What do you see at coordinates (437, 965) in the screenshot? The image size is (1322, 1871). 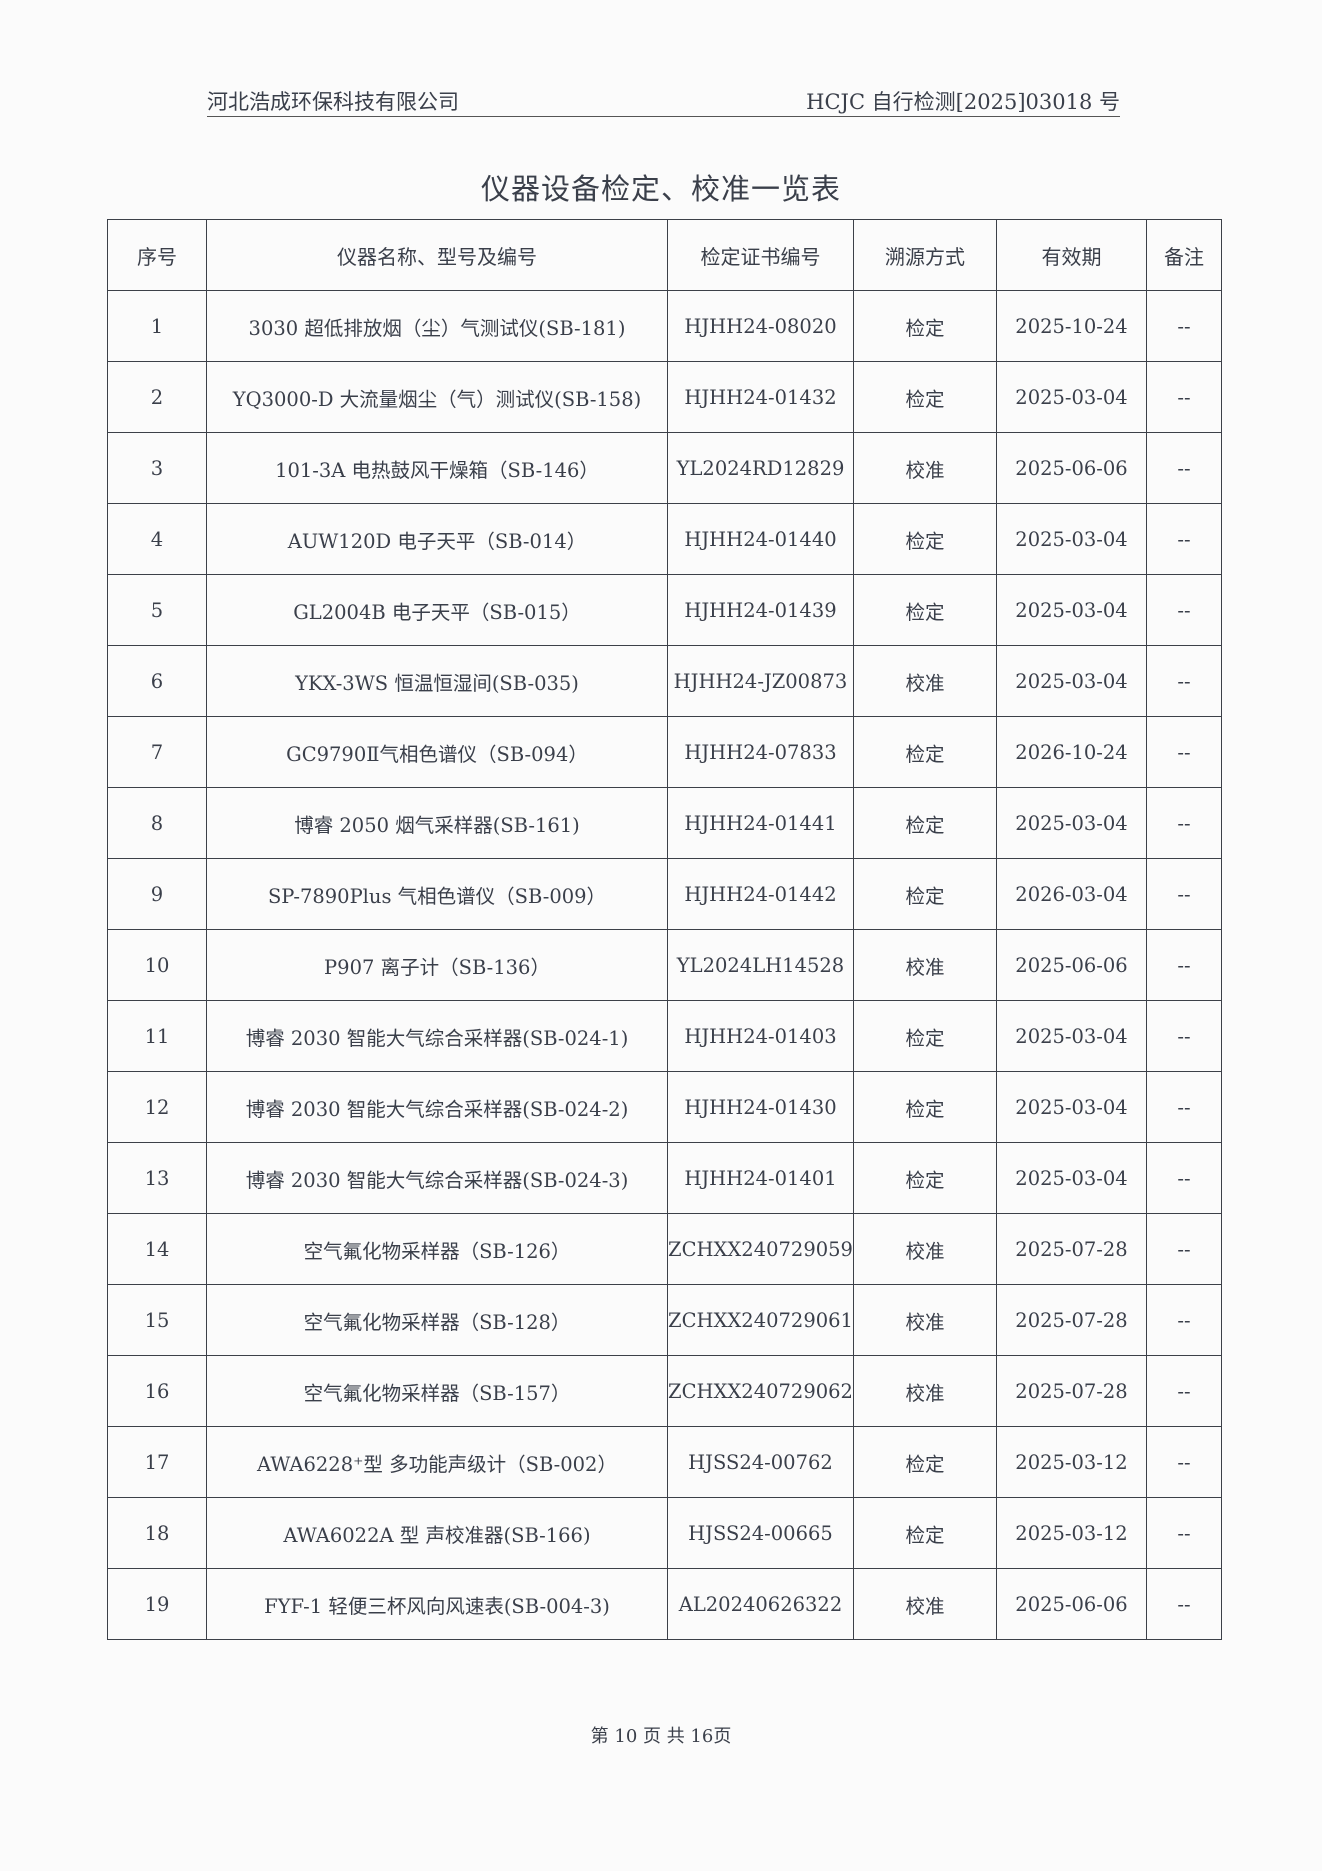 I see `cell-name: P907 离子计（SB-136）` at bounding box center [437, 965].